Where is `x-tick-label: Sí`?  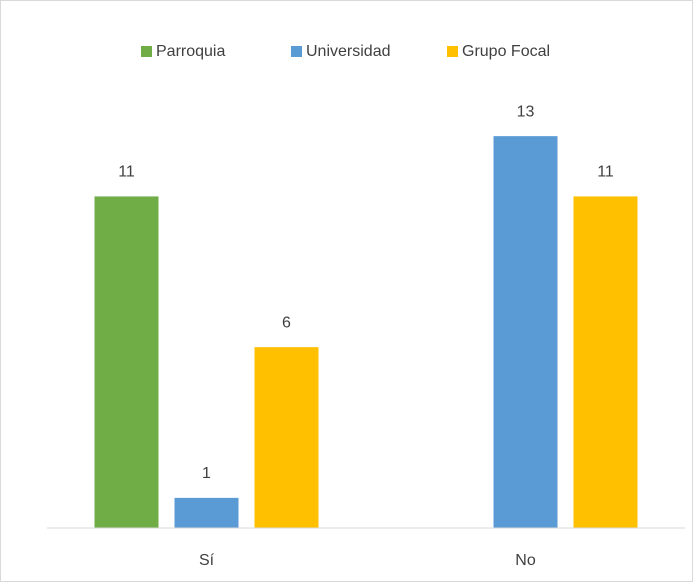
x-tick-label: Sí is located at coordinates (207, 560).